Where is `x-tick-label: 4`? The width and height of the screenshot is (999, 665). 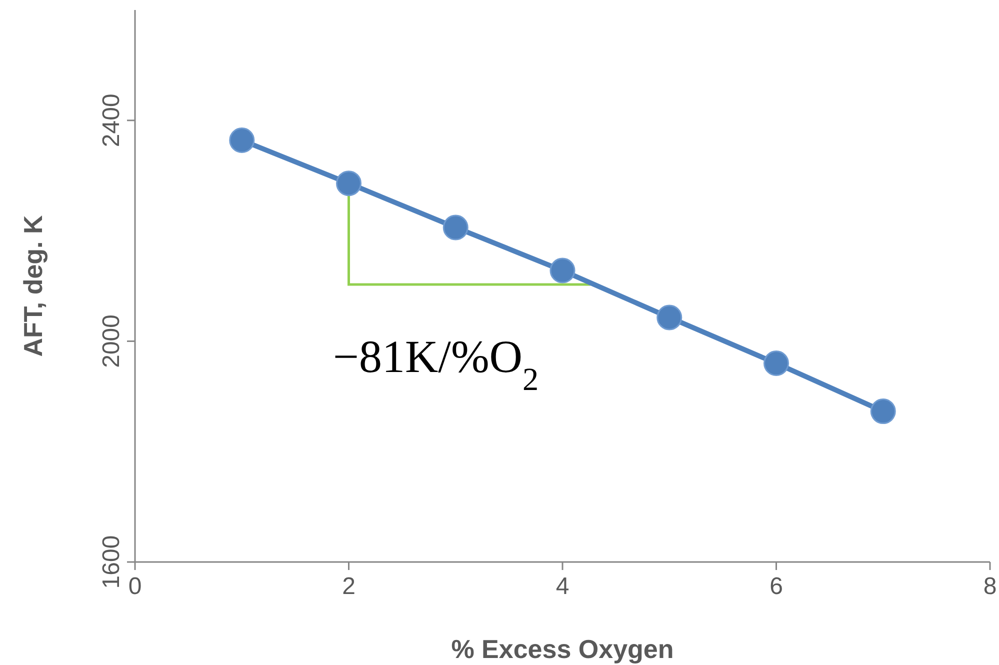
x-tick-label: 4 is located at coordinates (563, 586).